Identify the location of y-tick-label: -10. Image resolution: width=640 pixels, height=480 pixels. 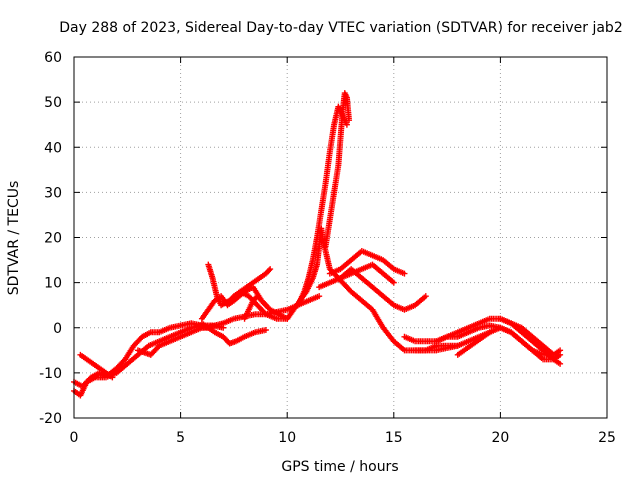
(50, 374).